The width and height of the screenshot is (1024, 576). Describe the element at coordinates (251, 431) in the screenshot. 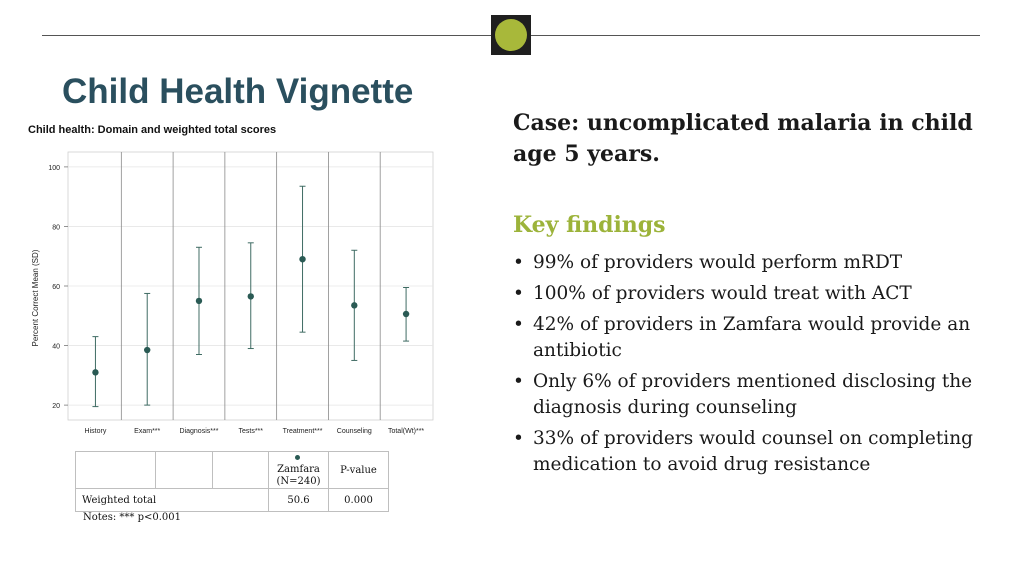

I see `x-tick-label: Tests***` at that location.